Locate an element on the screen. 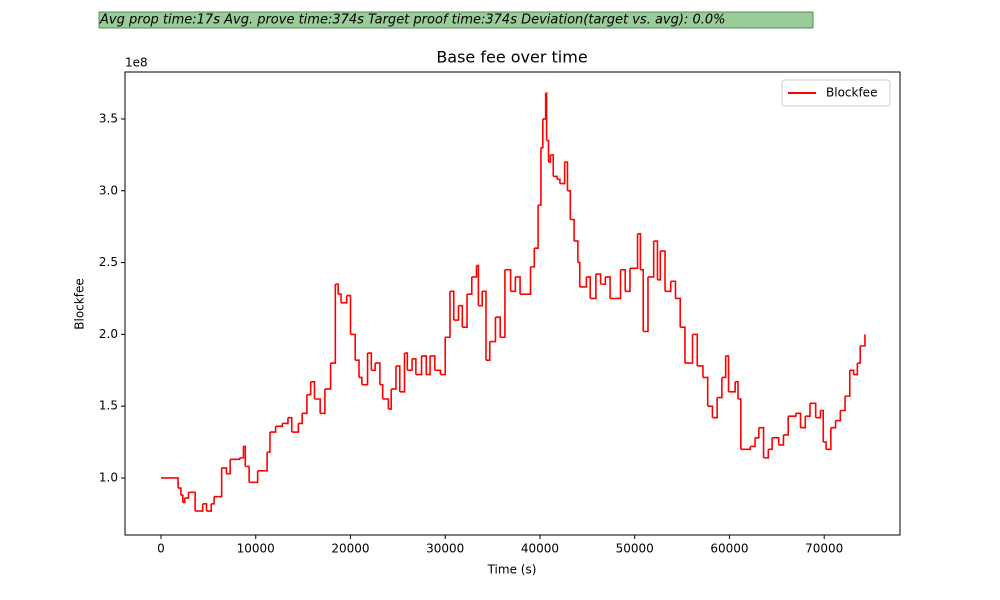  y-tick-label: 1.0 is located at coordinates (108, 477).